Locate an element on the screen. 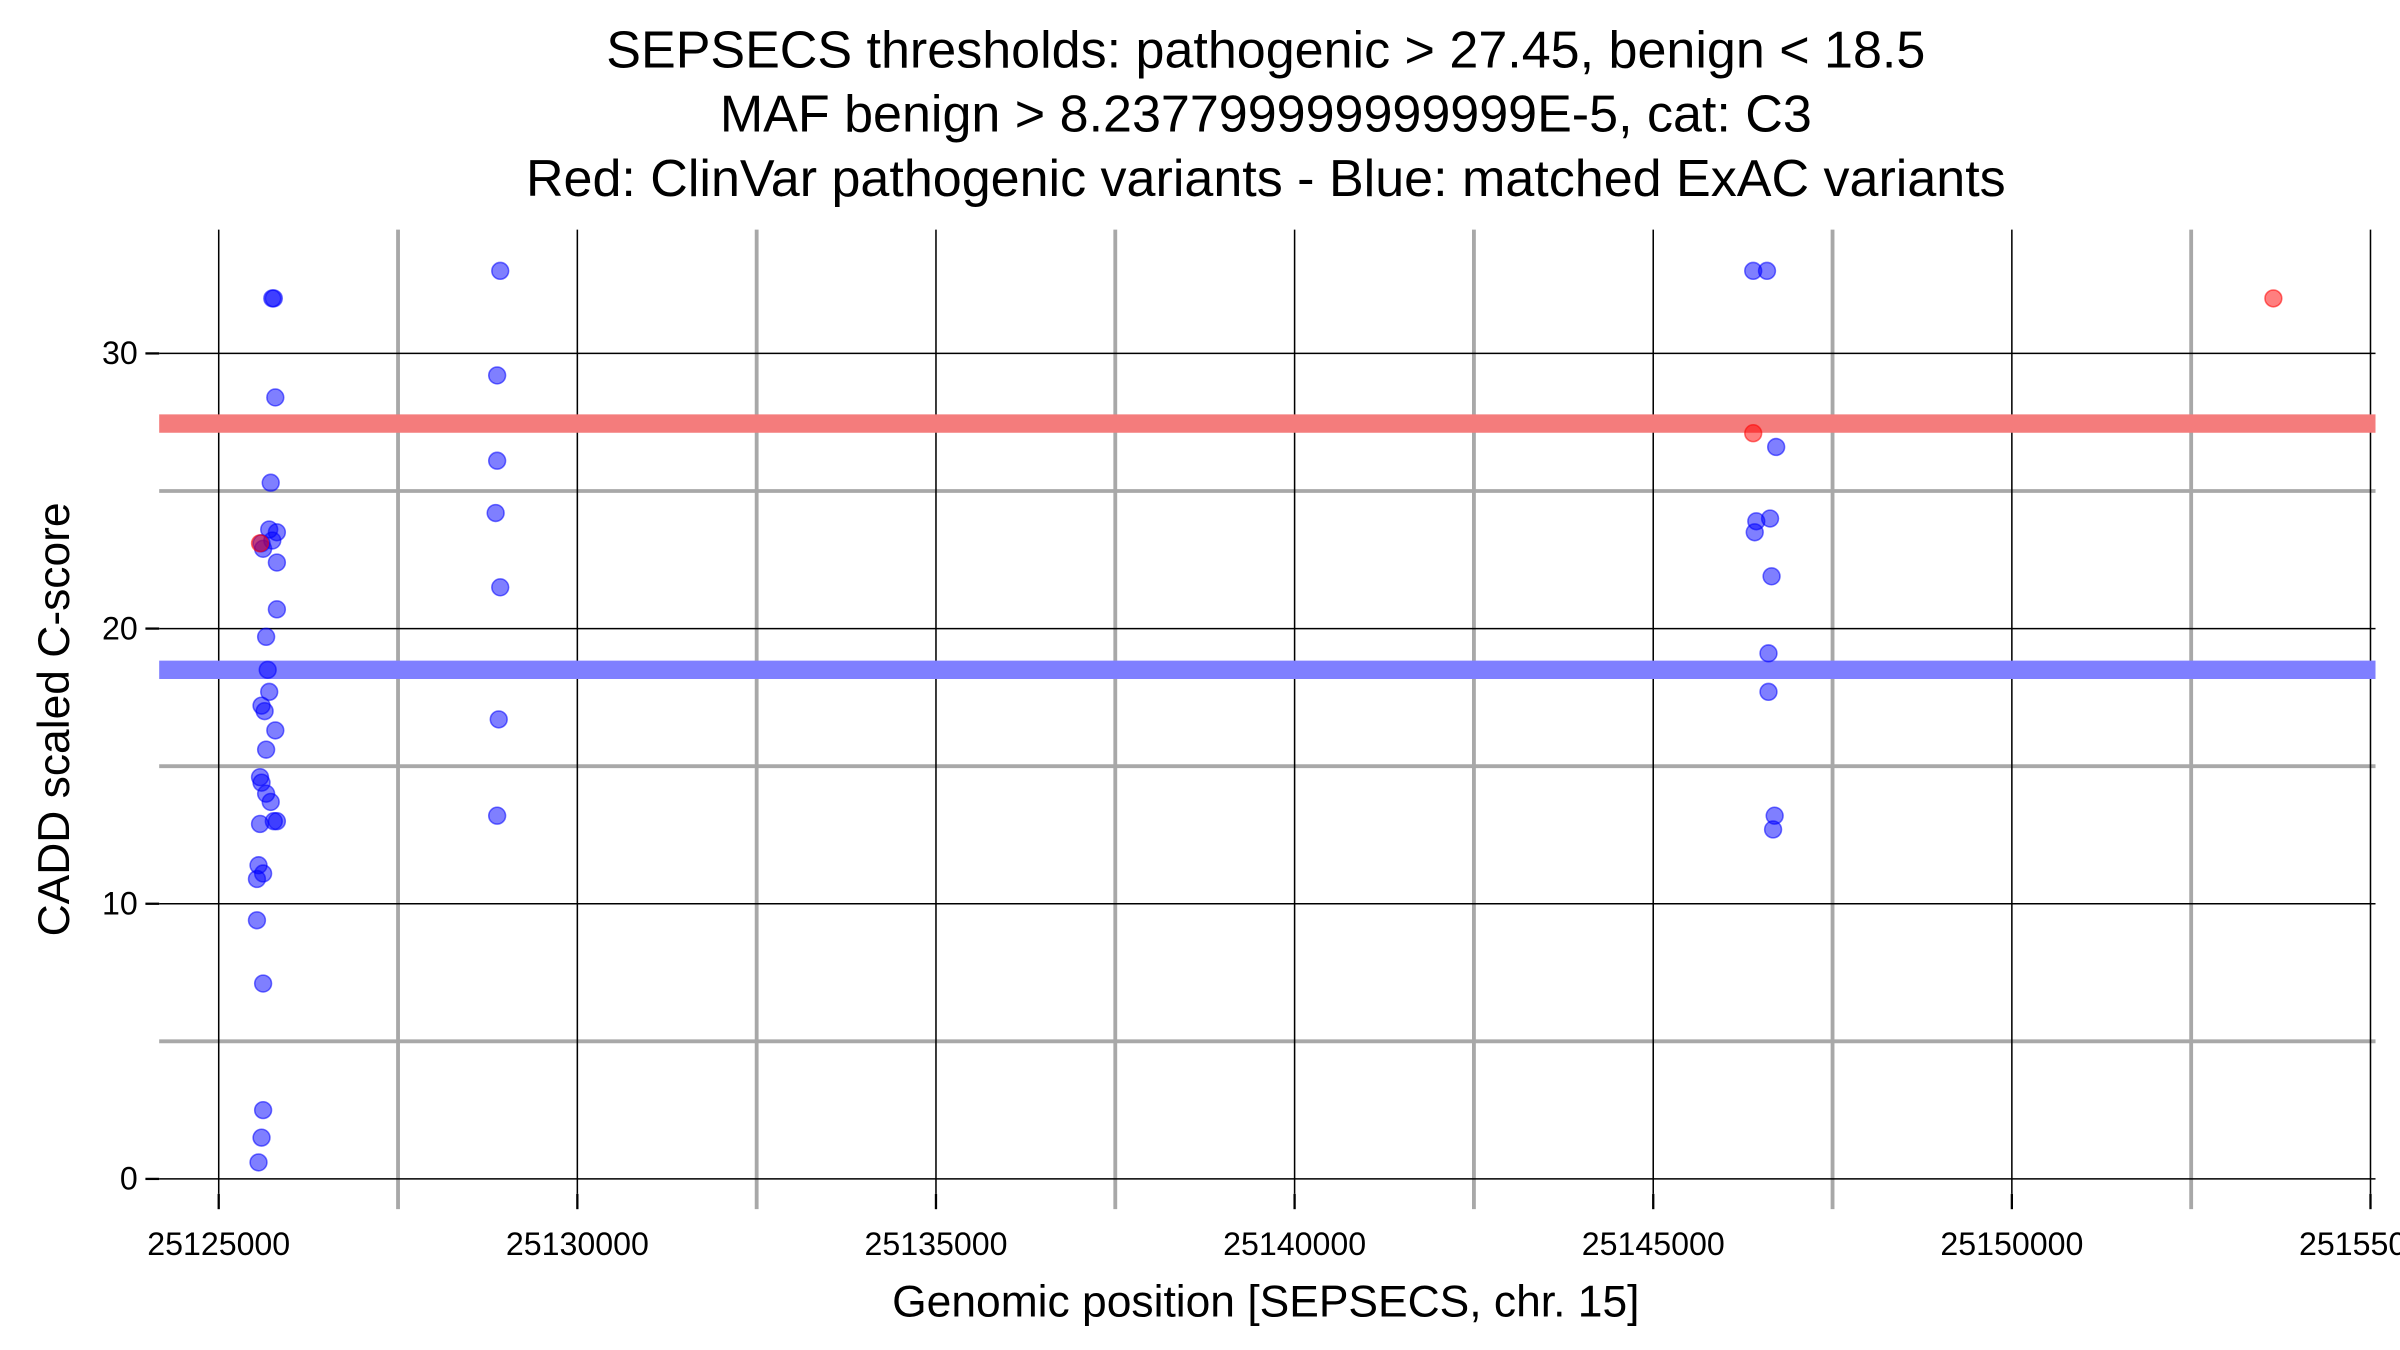 The image size is (2400, 1350). x-tick-label: 25155000 is located at coordinates (2349, 1244).